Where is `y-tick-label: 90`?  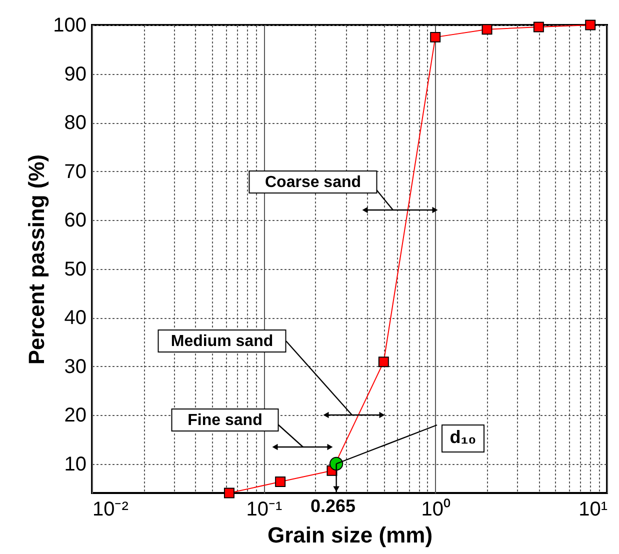
y-tick-label: 90 is located at coordinates (75, 74).